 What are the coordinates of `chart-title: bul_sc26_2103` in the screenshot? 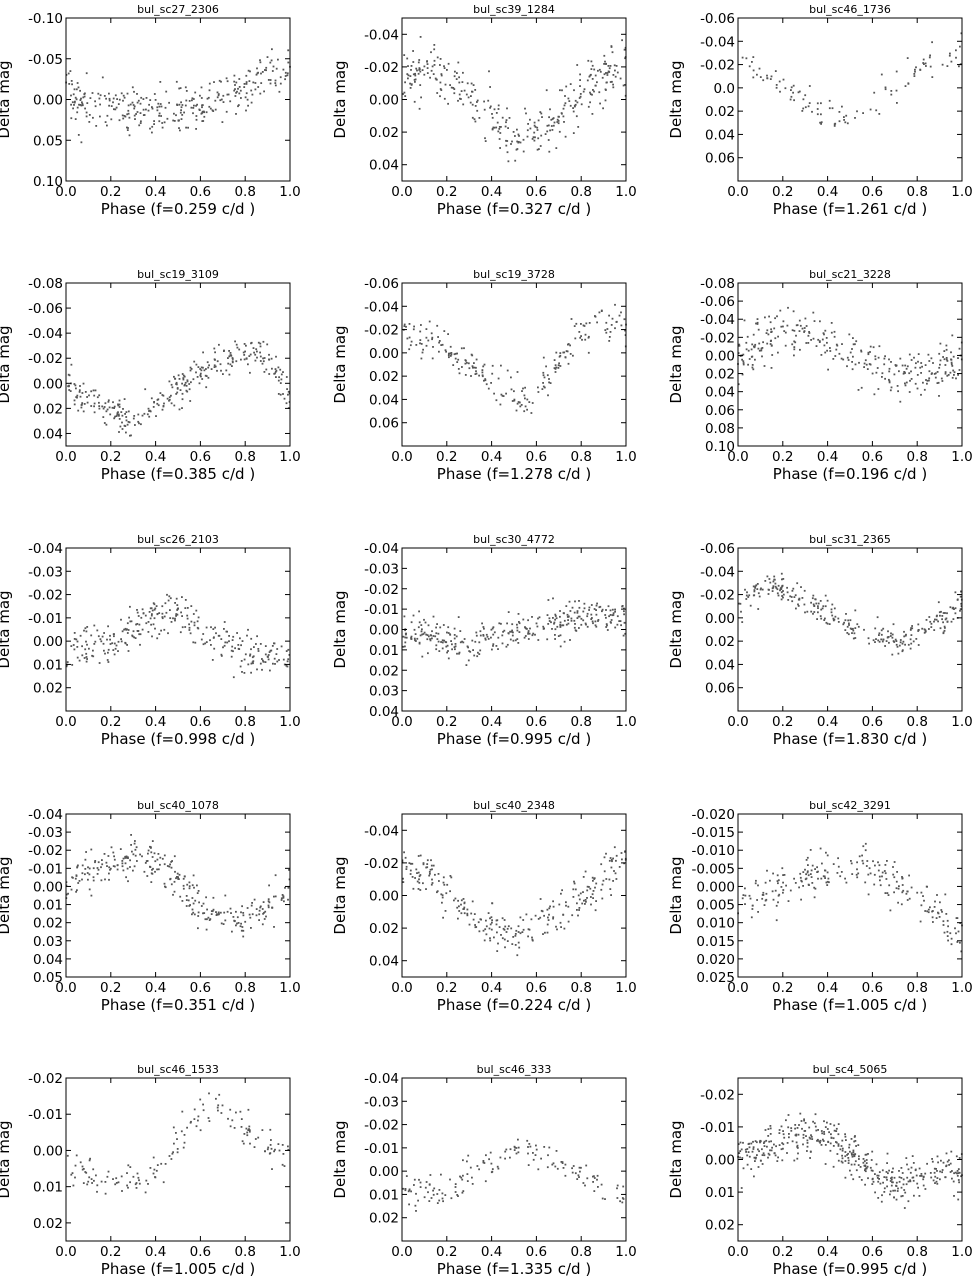 It's located at (178, 539).